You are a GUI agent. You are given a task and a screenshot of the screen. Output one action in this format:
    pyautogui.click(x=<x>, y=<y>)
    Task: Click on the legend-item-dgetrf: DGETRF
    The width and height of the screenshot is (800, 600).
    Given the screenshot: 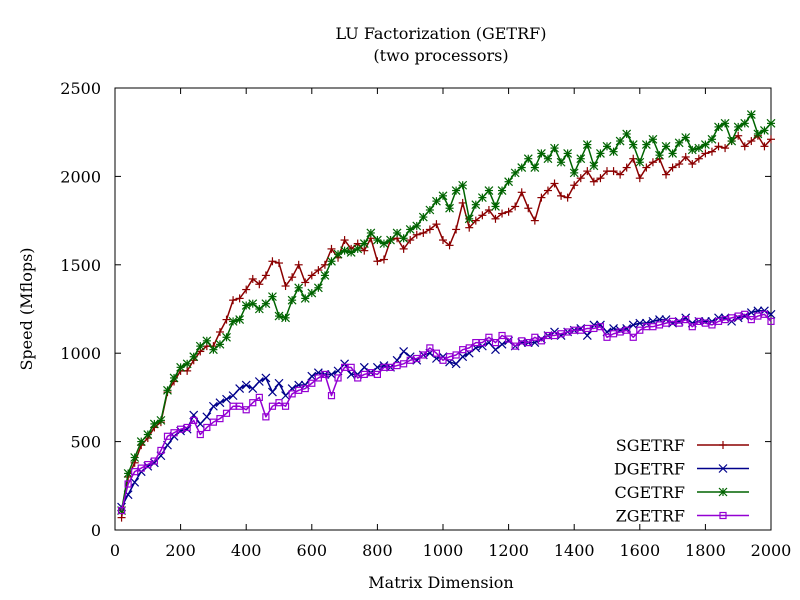 What is the action you would take?
    pyautogui.click(x=681, y=469)
    